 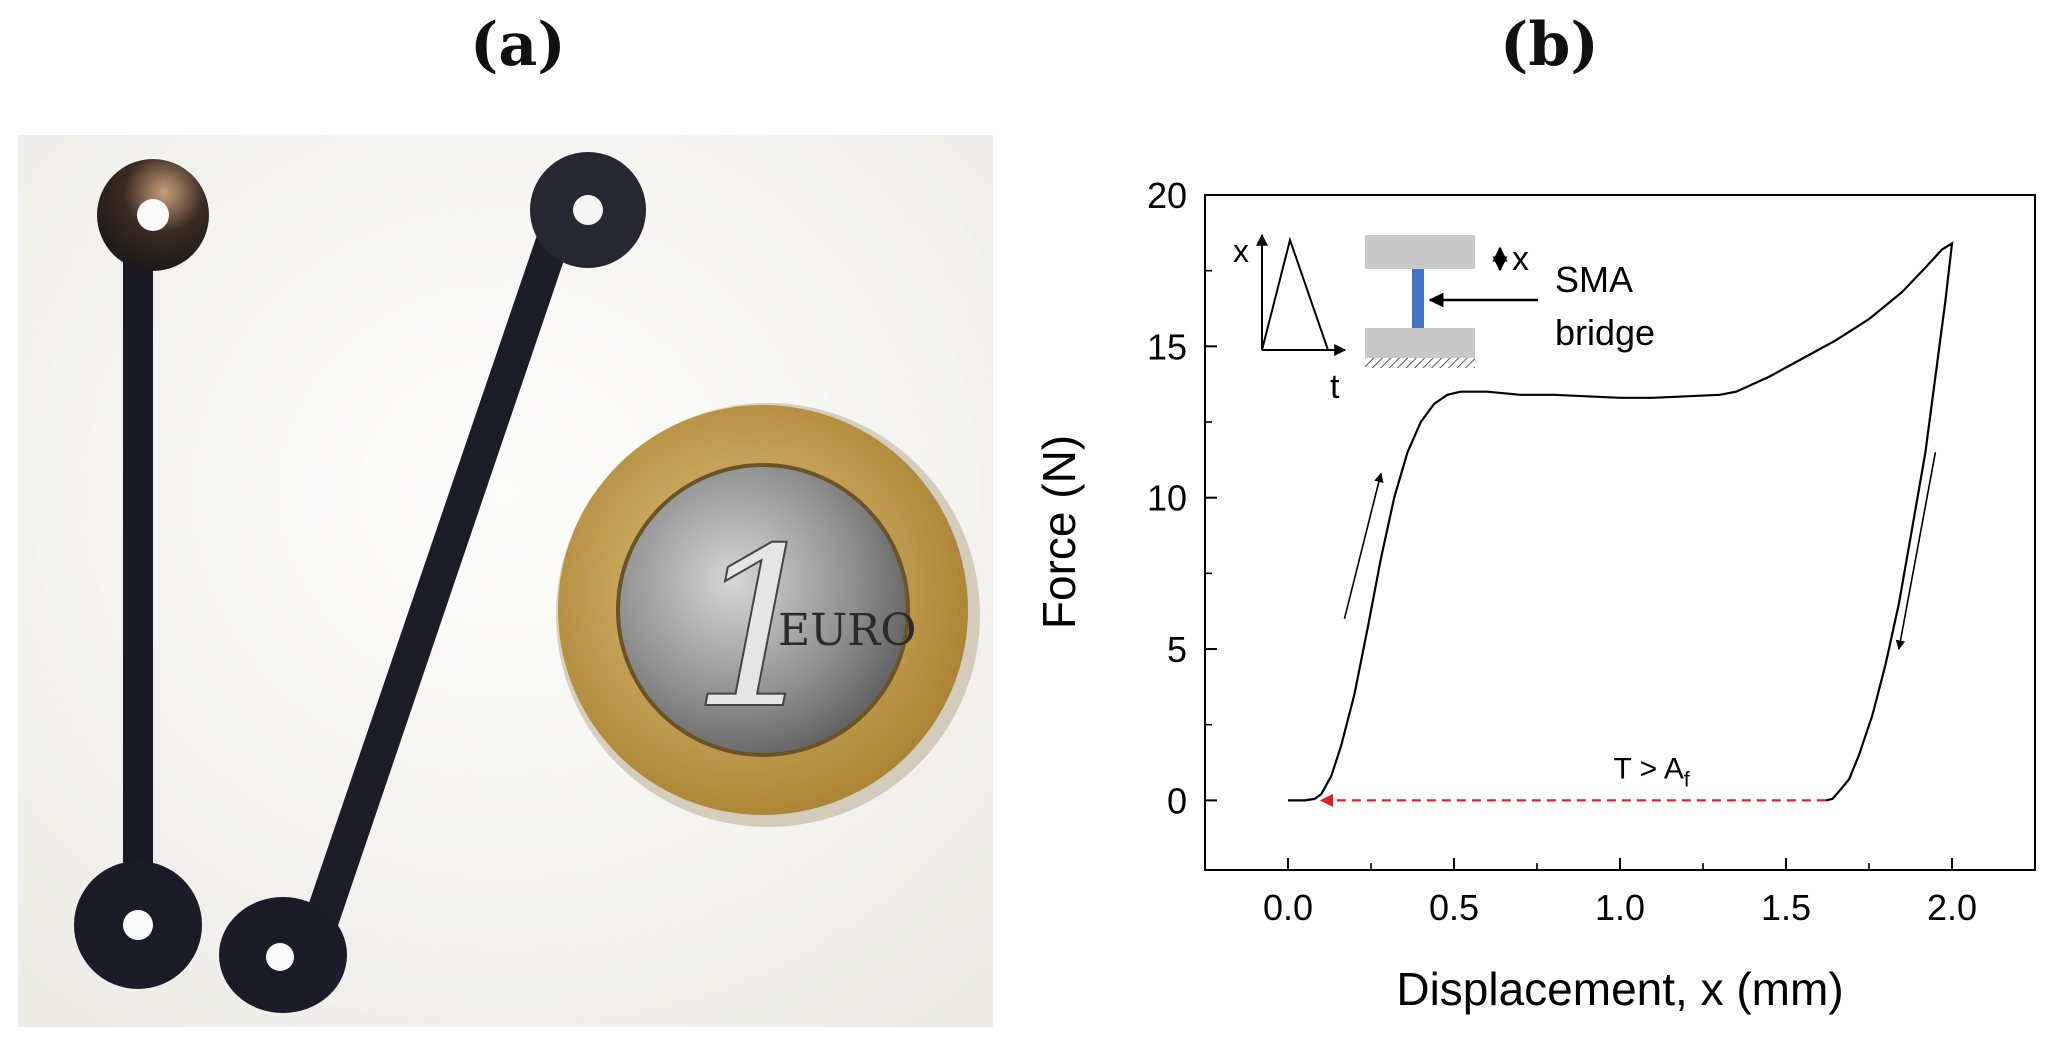 What do you see at coordinates (1167, 195) in the screenshot?
I see `y-tick-label: 20` at bounding box center [1167, 195].